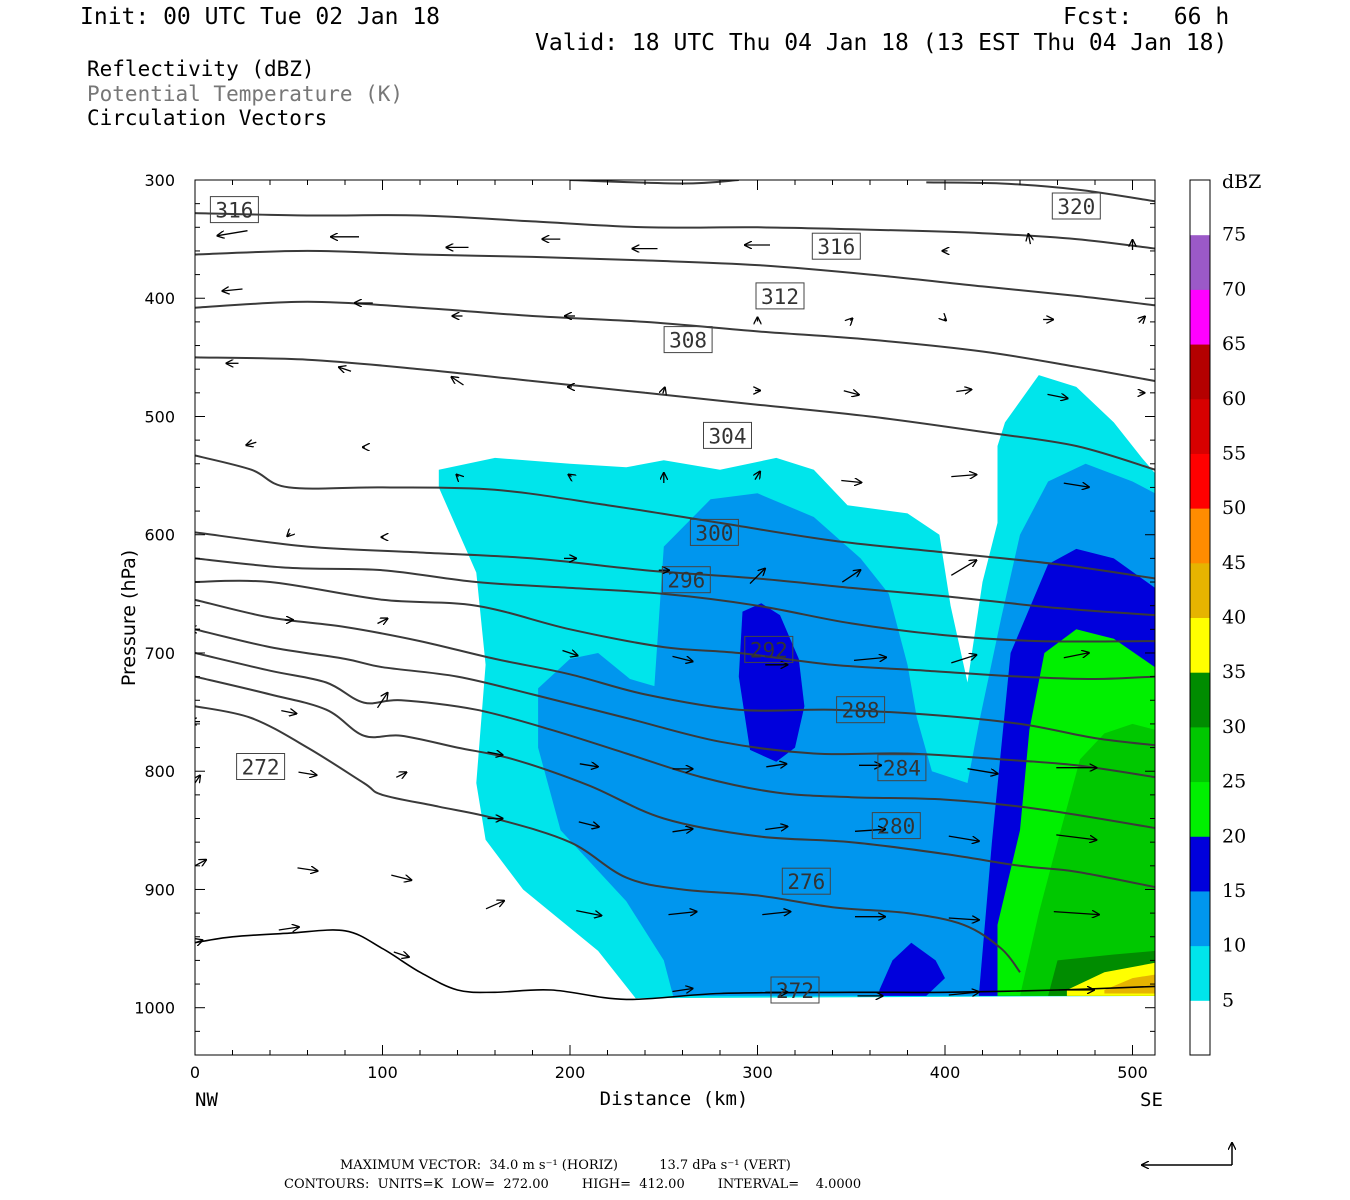  I want to click on x-tick-label-500: 500, so click(1132, 1072).